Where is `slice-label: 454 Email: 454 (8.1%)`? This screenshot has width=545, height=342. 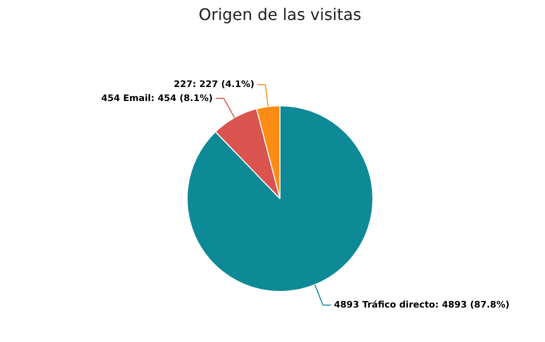
slice-label: 454 Email: 454 (8.1%) is located at coordinates (157, 99).